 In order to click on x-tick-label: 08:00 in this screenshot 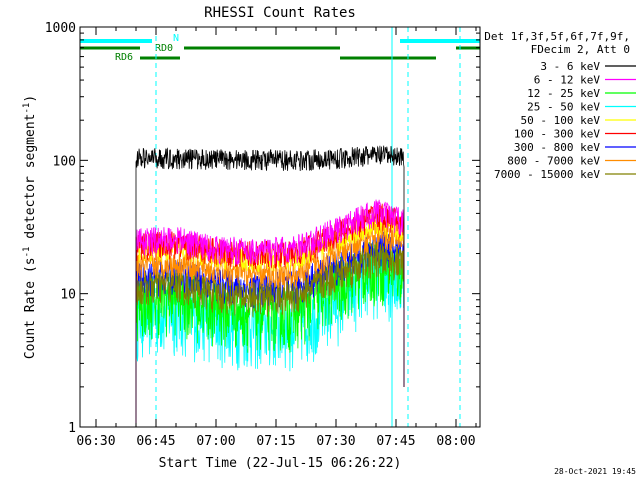, I will do `click(455, 441)`.